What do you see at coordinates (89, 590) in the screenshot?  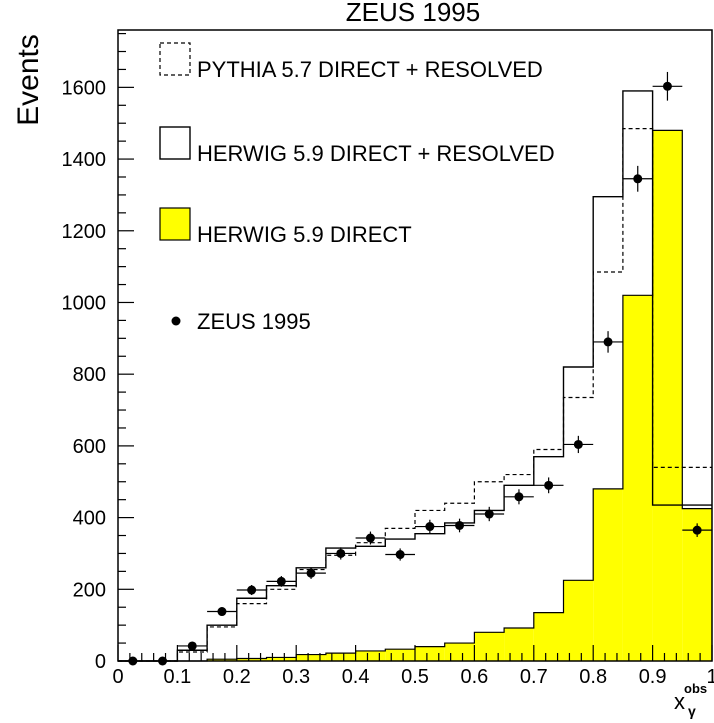 I see `y-tick-label: 200` at bounding box center [89, 590].